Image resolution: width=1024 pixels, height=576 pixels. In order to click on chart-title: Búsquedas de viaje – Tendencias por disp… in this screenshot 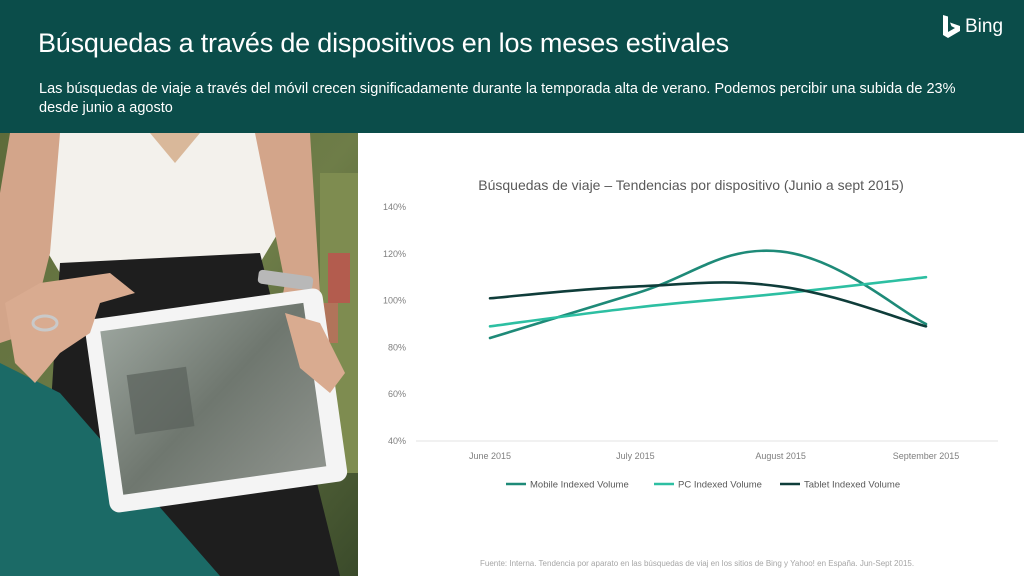, I will do `click(691, 185)`.